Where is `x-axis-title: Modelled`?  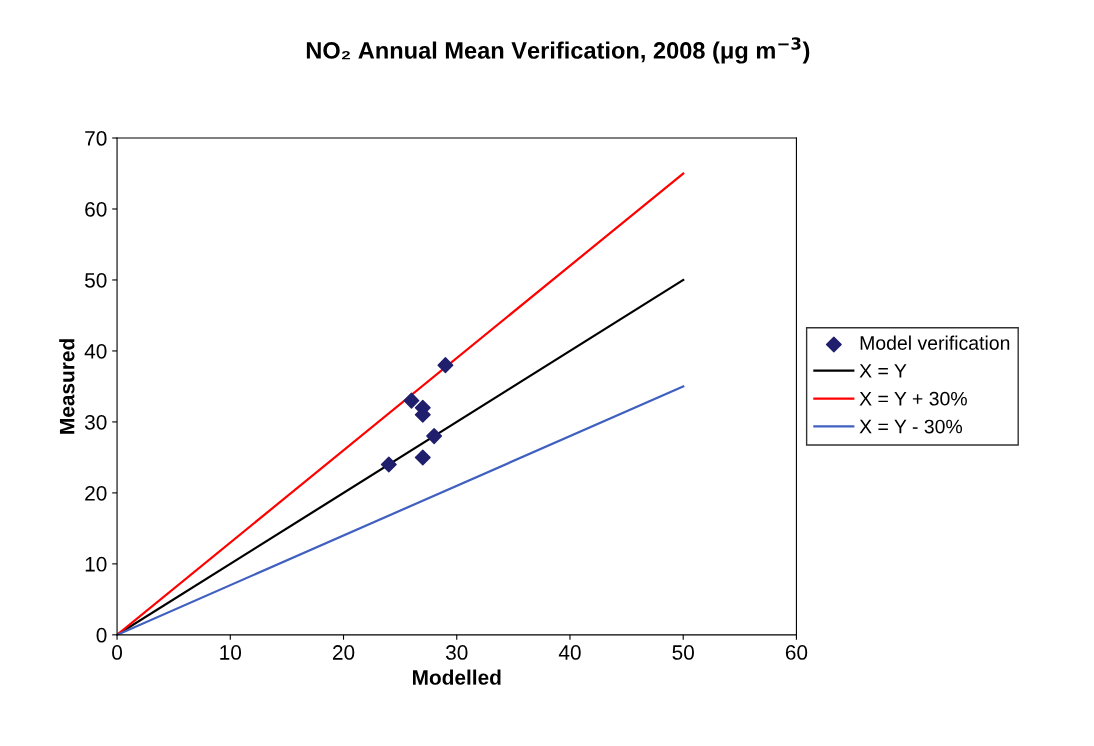 x-axis-title: Modelled is located at coordinates (457, 677).